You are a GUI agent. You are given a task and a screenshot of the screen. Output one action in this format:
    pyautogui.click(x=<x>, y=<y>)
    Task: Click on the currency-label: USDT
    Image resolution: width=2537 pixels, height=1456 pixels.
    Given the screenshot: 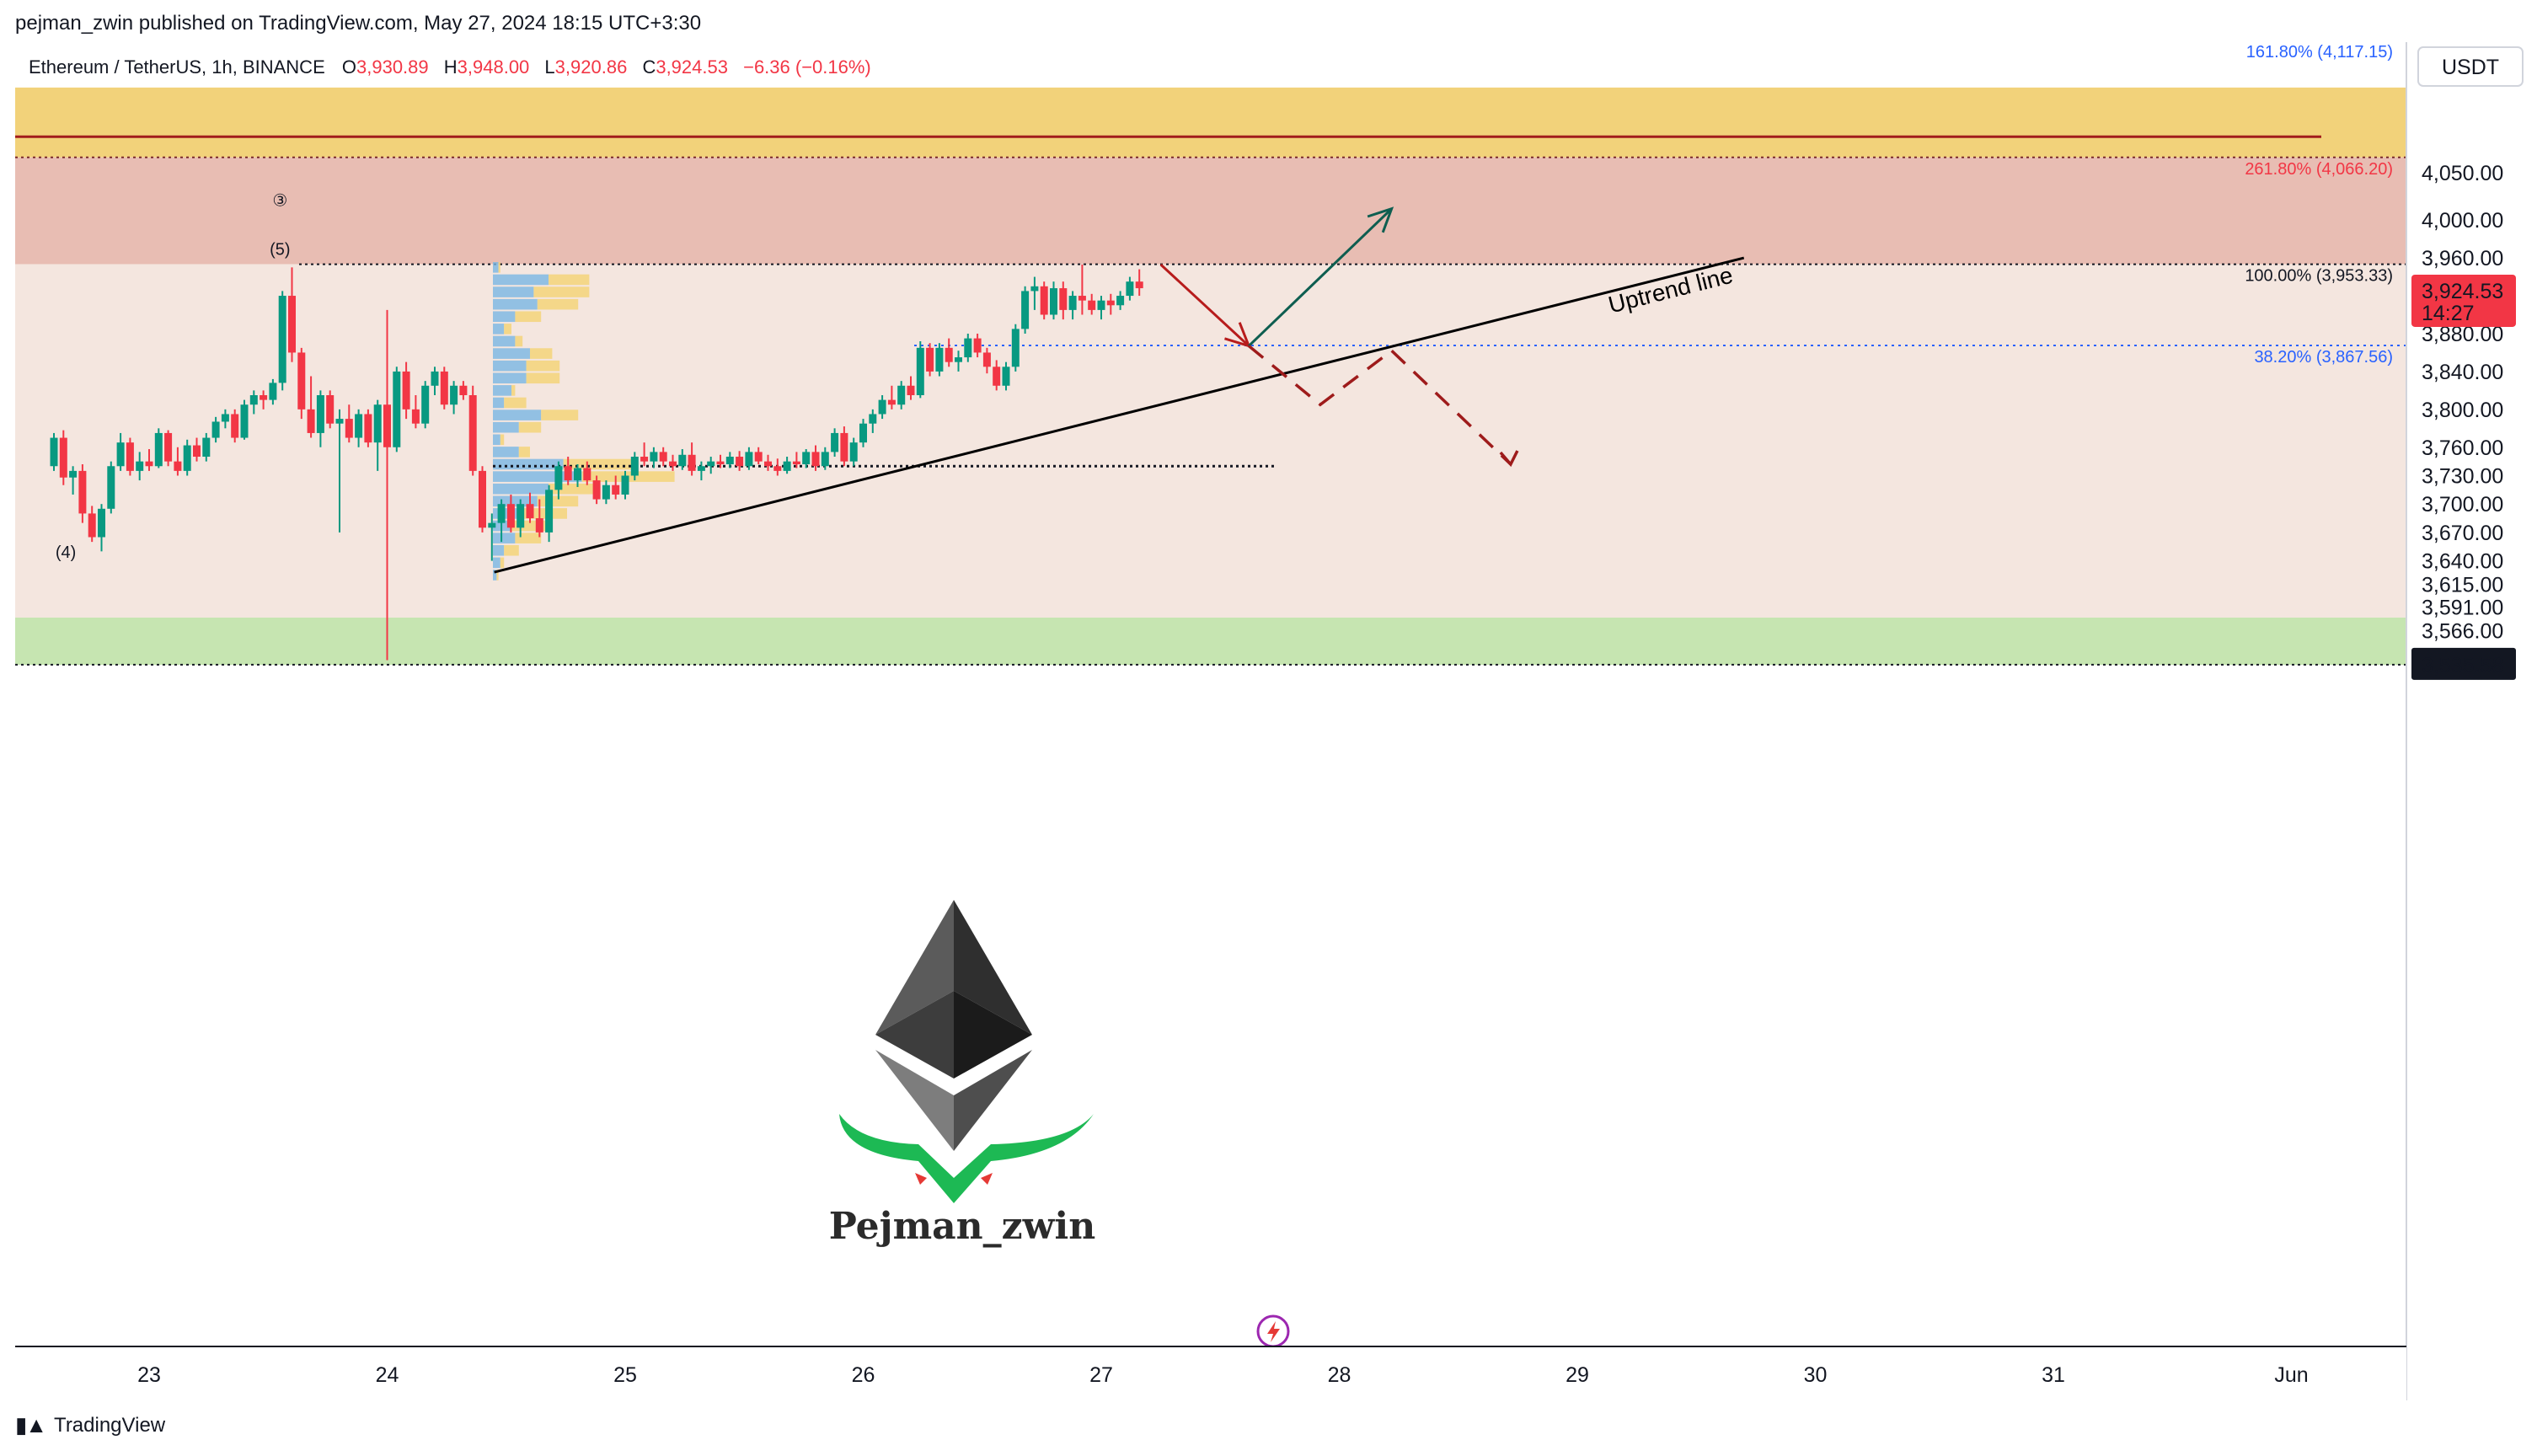 What is the action you would take?
    pyautogui.click(x=2470, y=67)
    